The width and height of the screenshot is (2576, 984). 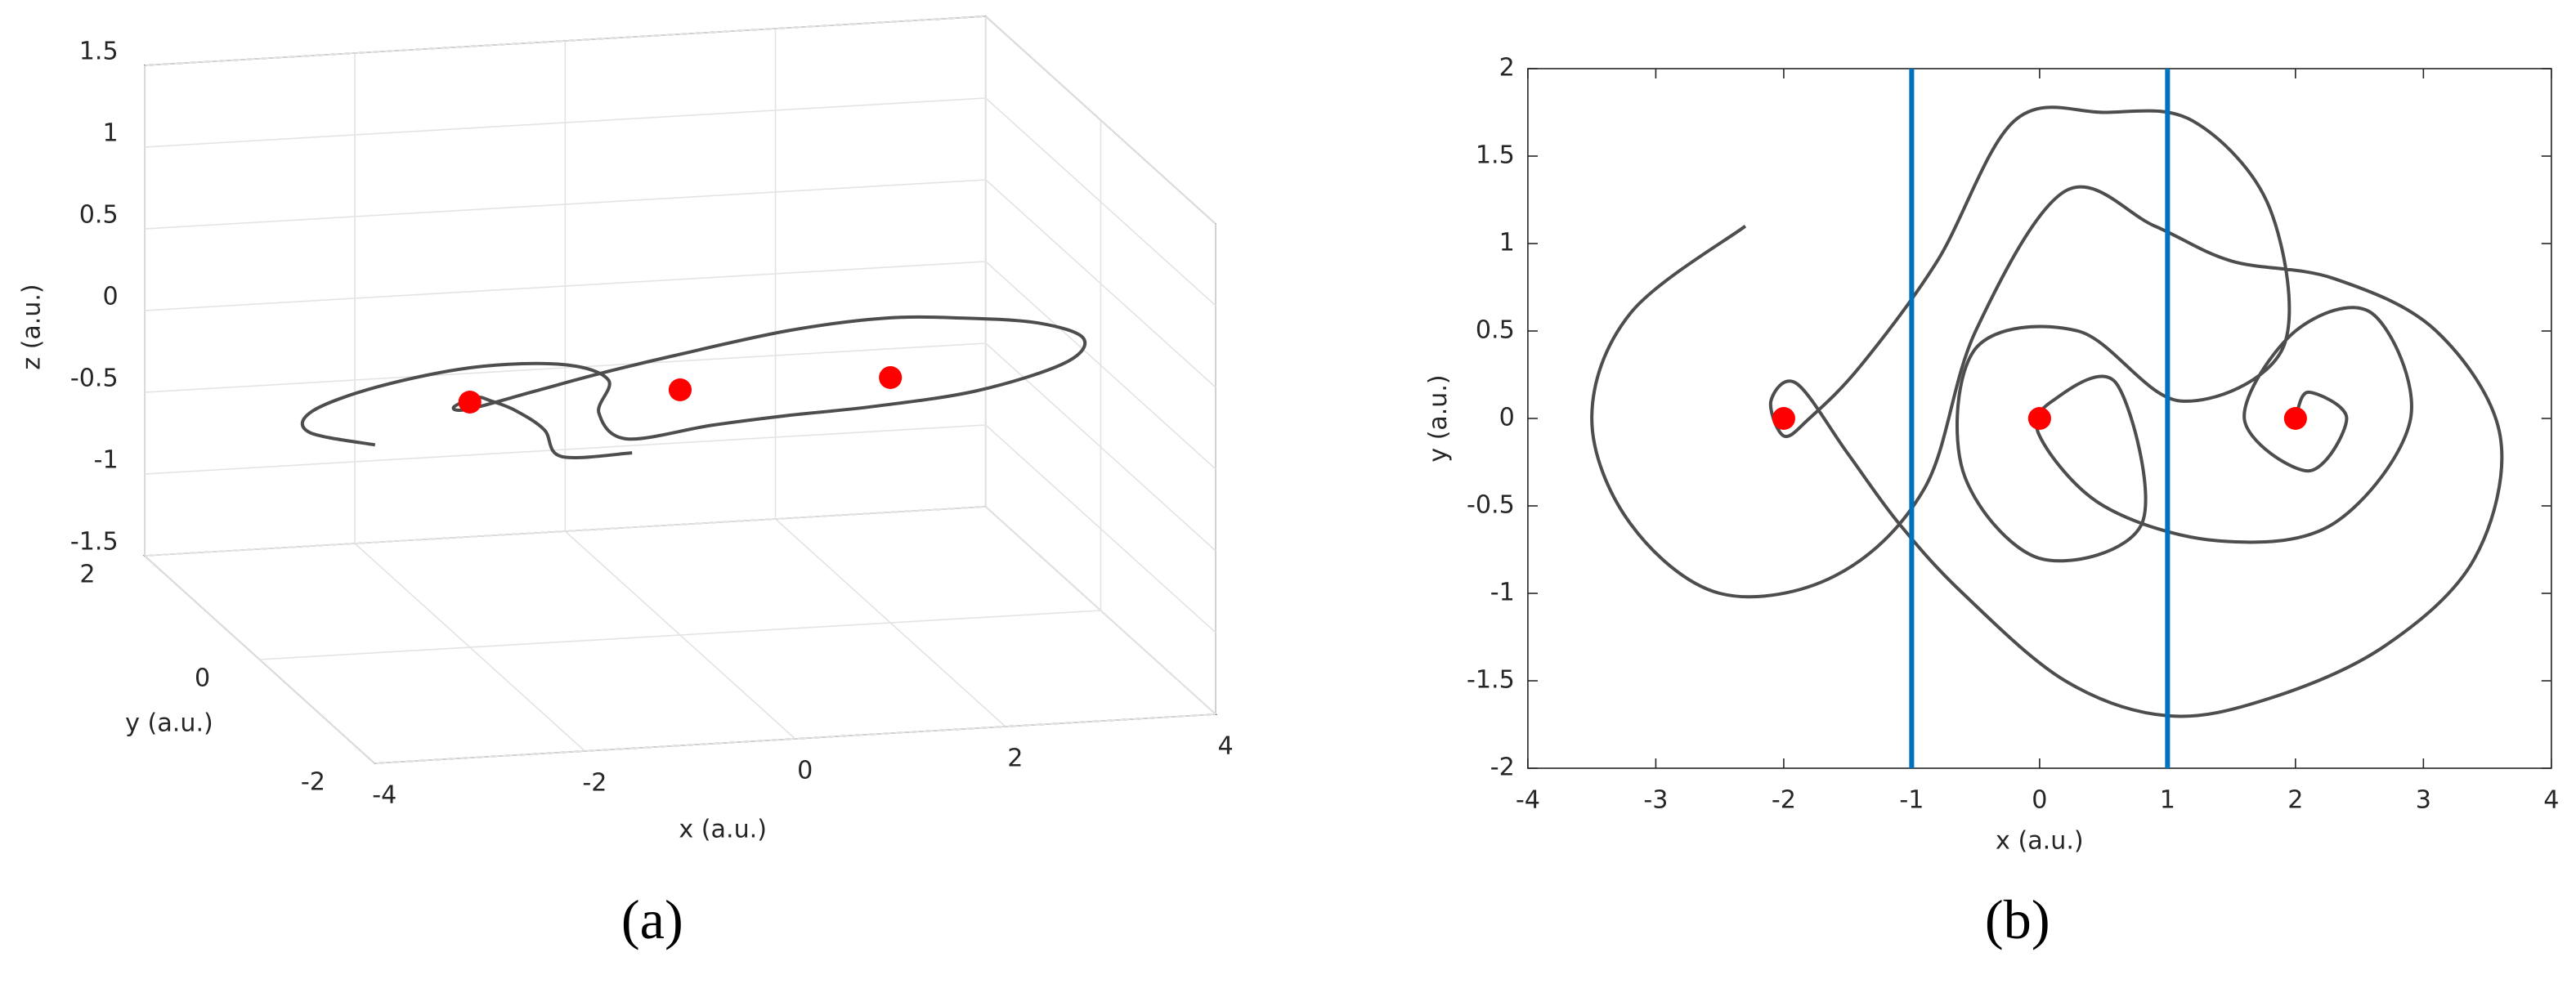 What do you see at coordinates (2423, 800) in the screenshot?
I see `x-tick-label: 3` at bounding box center [2423, 800].